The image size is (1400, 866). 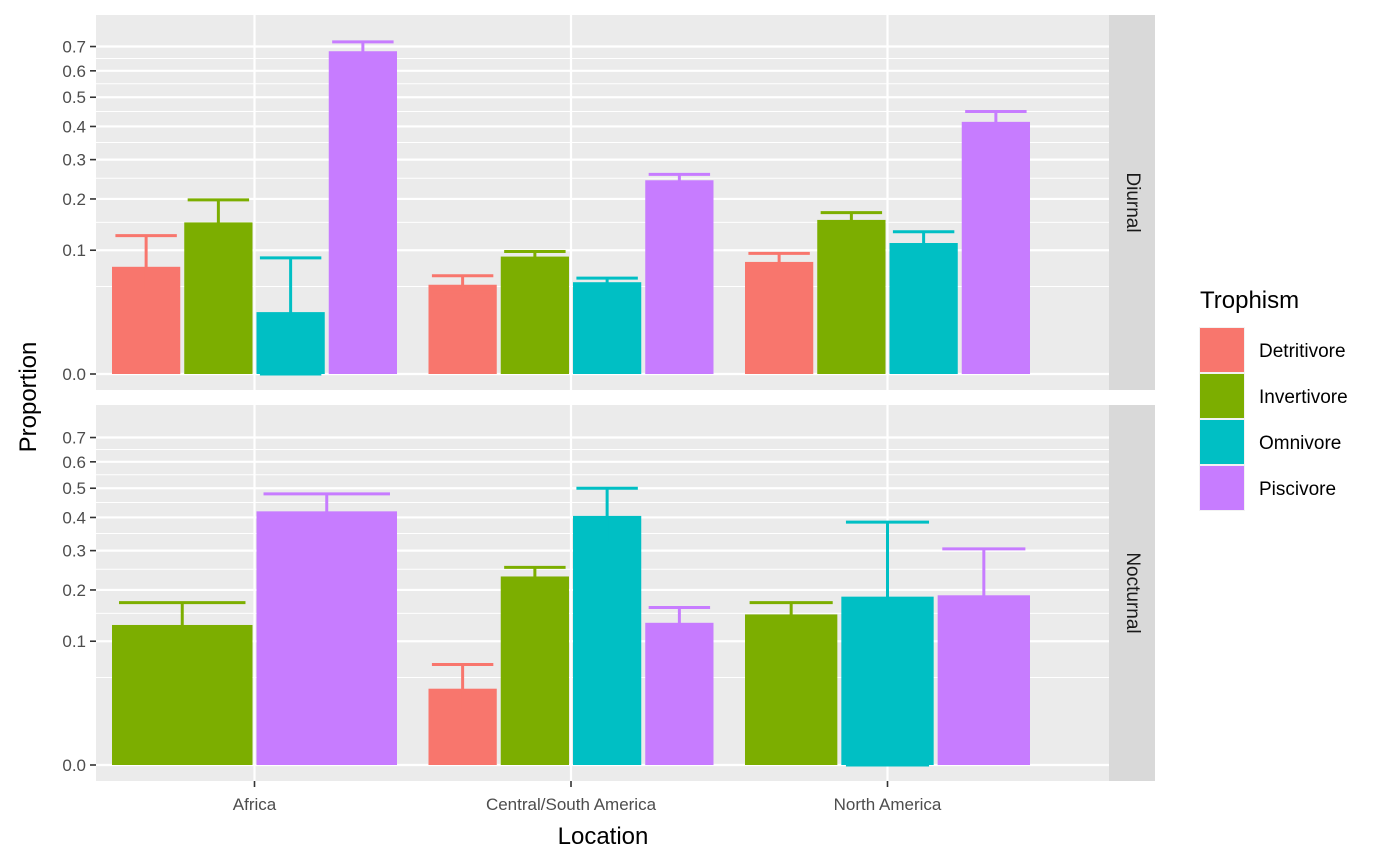 What do you see at coordinates (1273, 419) in the screenshot?
I see `legend-items: Detritivore Invertivore Omnivore Piscivore` at bounding box center [1273, 419].